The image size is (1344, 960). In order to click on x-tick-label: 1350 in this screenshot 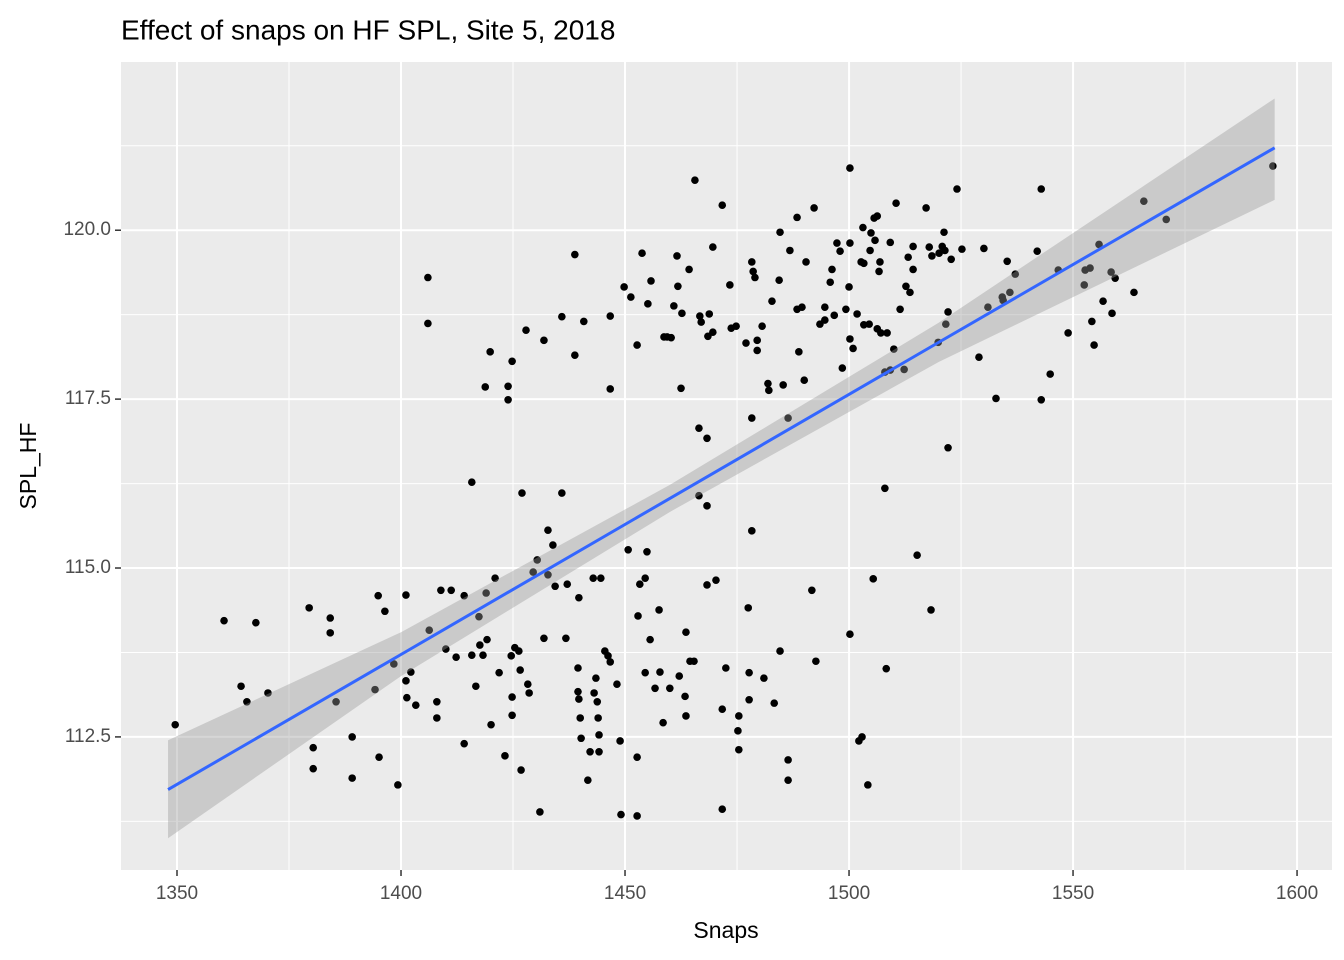, I will do `click(177, 893)`.